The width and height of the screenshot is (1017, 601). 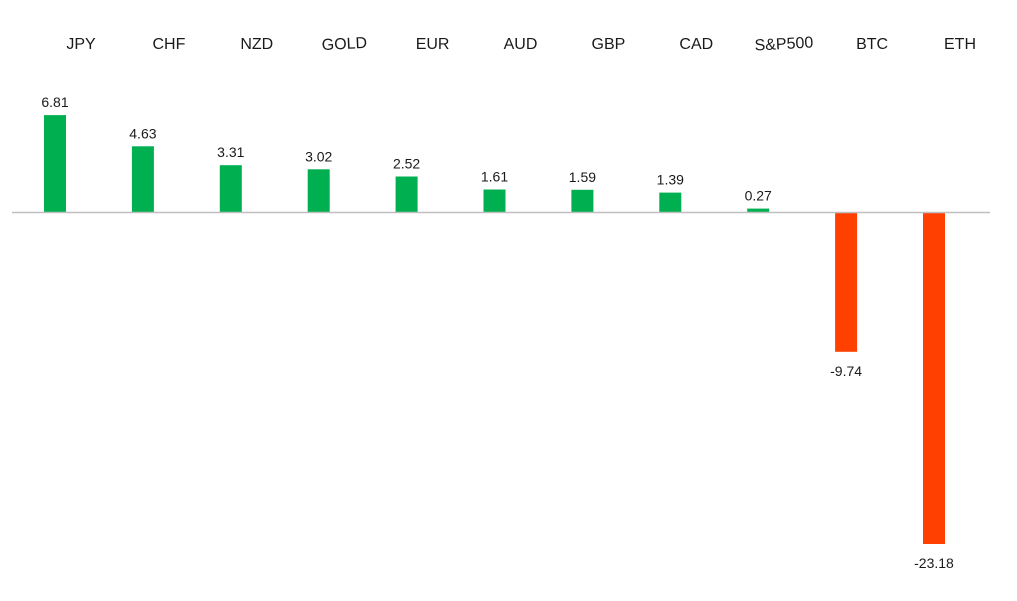 What do you see at coordinates (872, 44) in the screenshot?
I see `category-label-btc: BTC` at bounding box center [872, 44].